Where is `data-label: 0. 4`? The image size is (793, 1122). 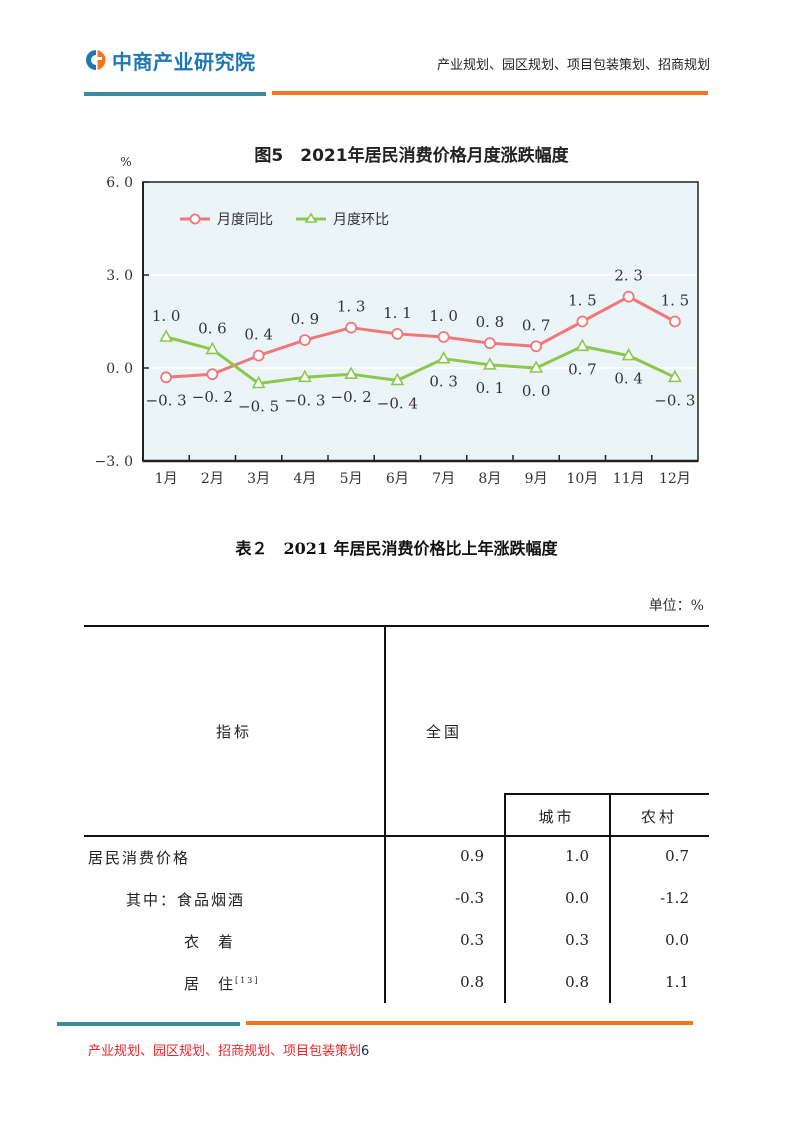
data-label: 0. 4 is located at coordinates (258, 335).